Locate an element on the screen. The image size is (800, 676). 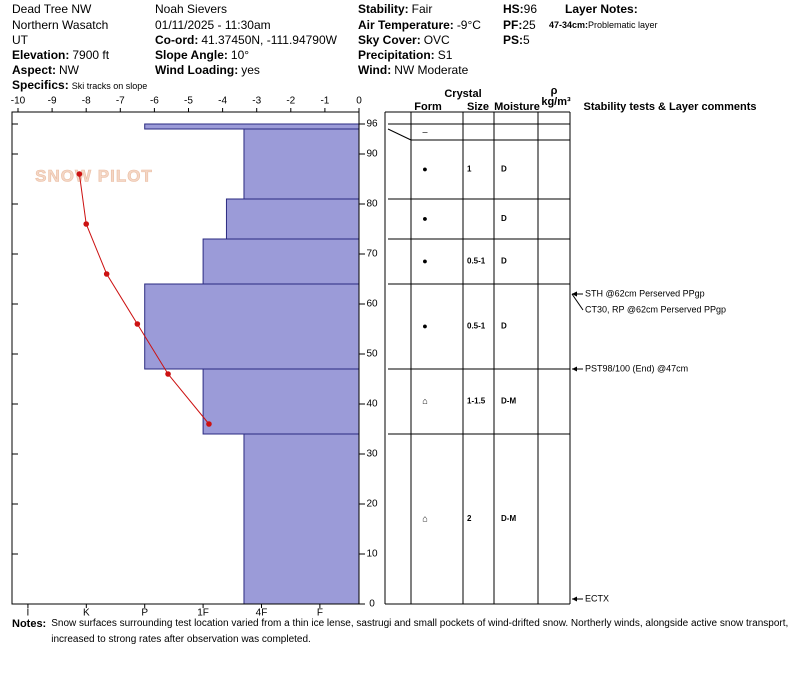
column-header: Form is located at coordinates (428, 107).